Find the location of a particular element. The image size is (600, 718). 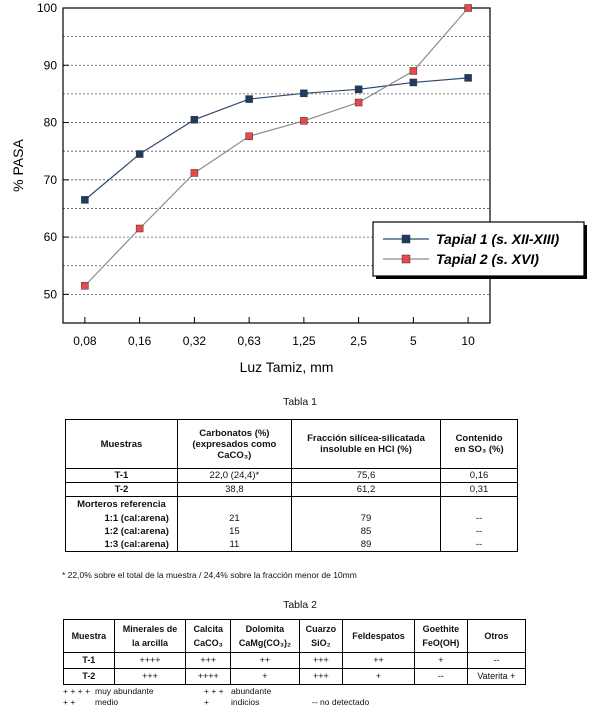

t2-header: Minerales de la arcilla is located at coordinates (150, 636).